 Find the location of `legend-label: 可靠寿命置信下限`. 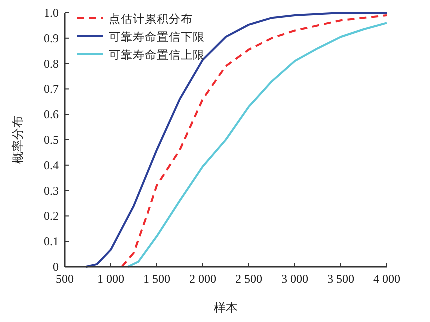

legend-label: 可靠寿命置信下限 is located at coordinates (157, 37).